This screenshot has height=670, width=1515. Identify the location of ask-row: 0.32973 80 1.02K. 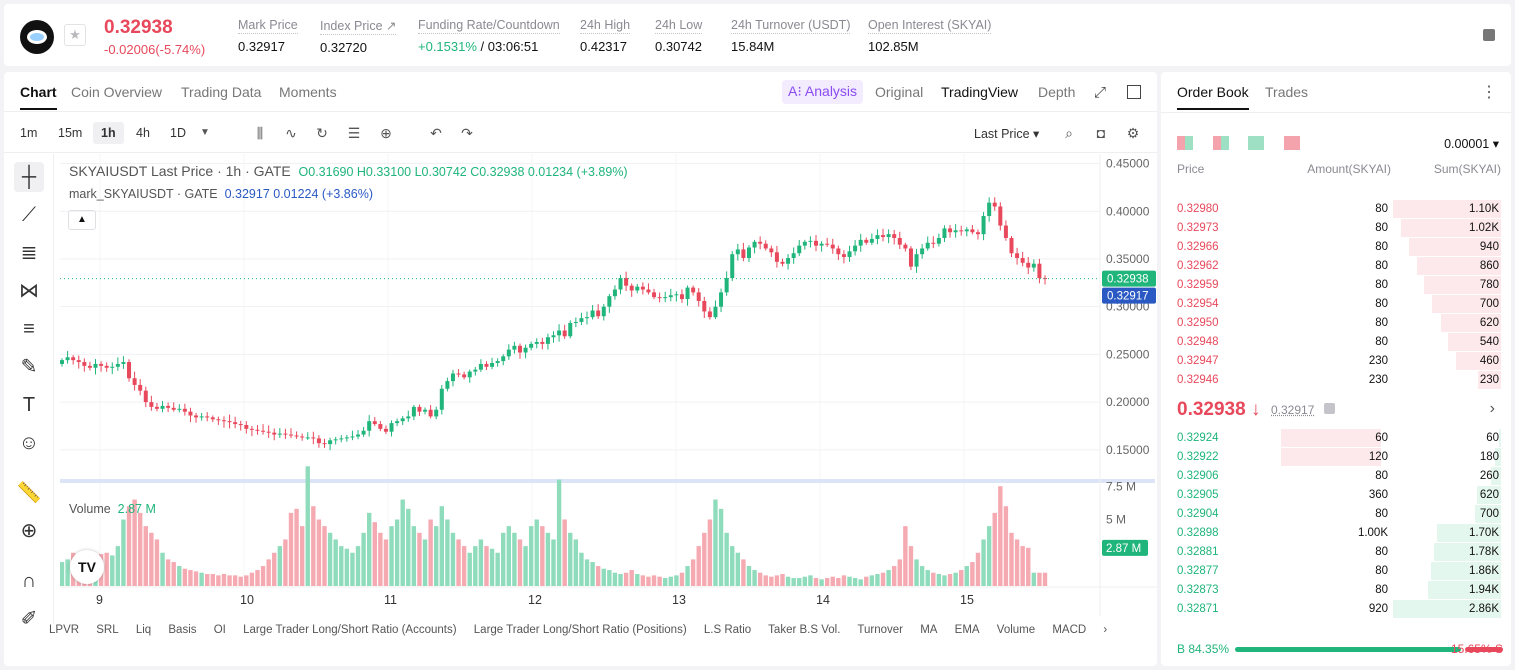
(1336, 228).